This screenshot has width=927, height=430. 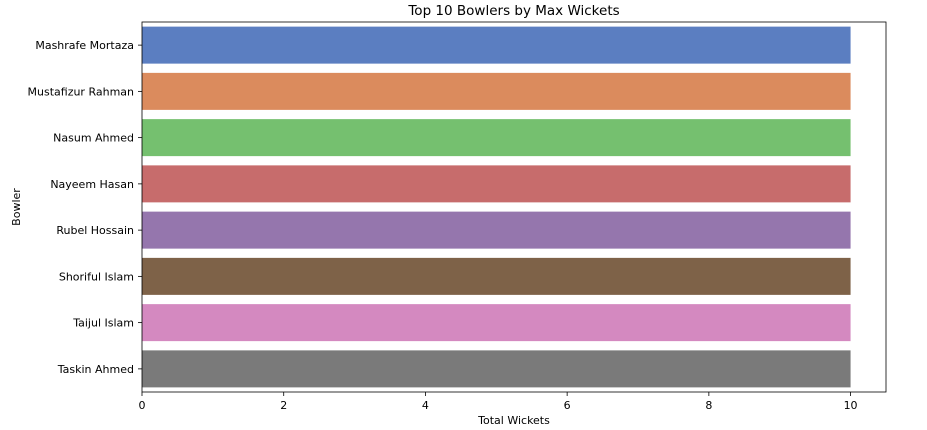 I want to click on y-tick-label: Taijul Islam, so click(x=103, y=323).